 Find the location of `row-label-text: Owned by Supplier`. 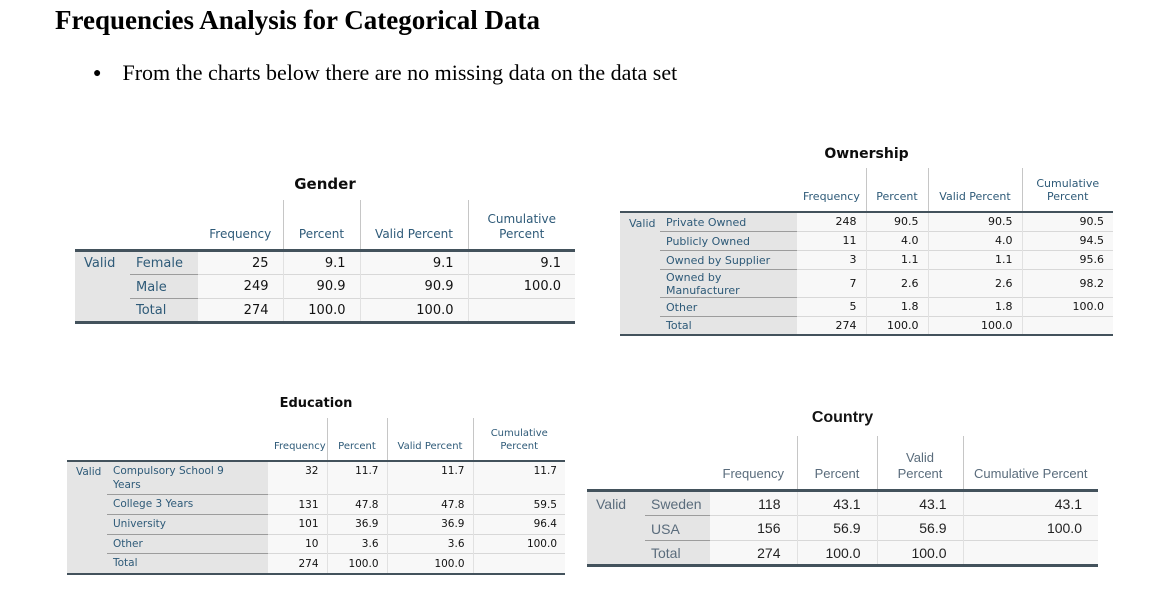

row-label-text: Owned by Supplier is located at coordinates (718, 260).